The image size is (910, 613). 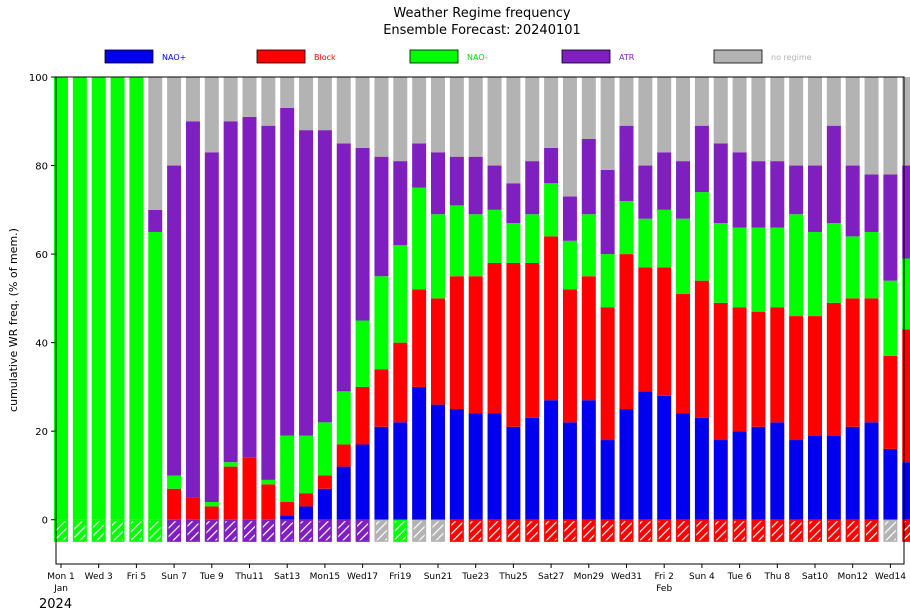 I want to click on x-tick-label: Thu11, so click(x=248, y=577).